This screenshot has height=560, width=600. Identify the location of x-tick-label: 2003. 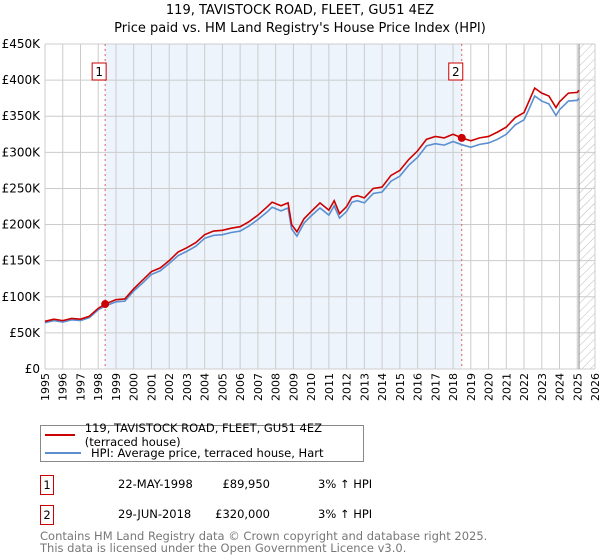
(187, 387).